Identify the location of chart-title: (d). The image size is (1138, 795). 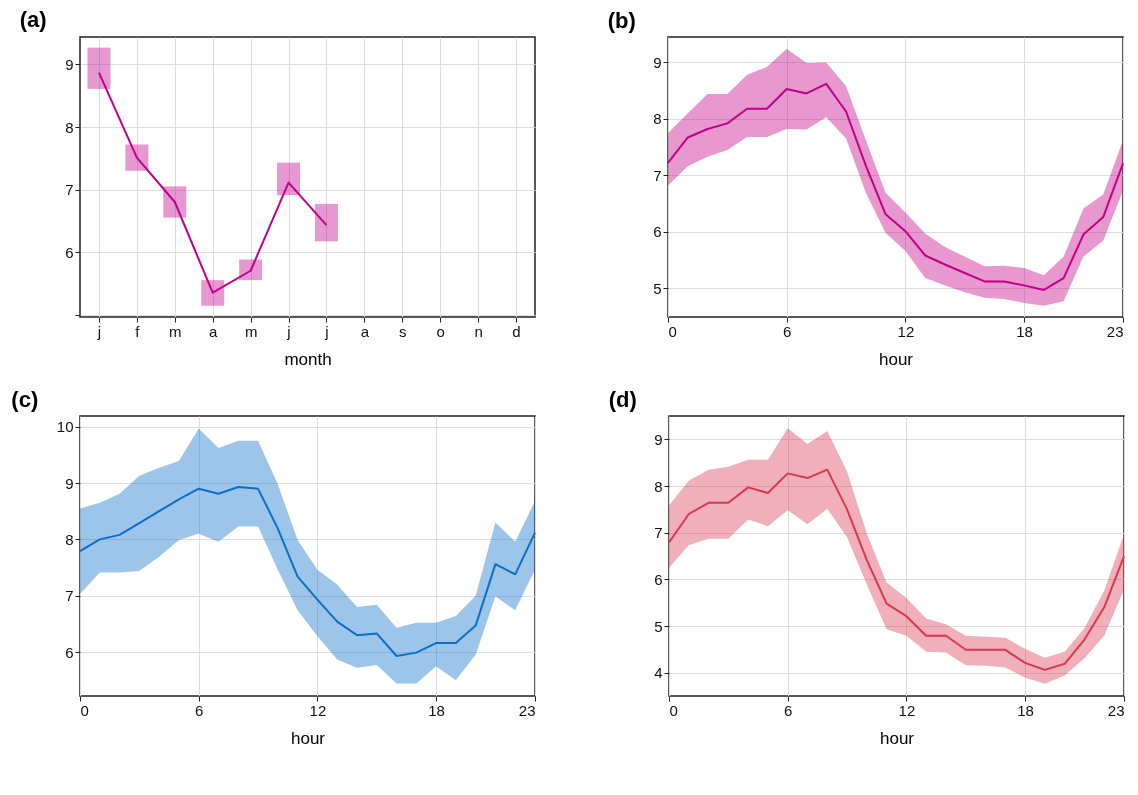
(622, 399).